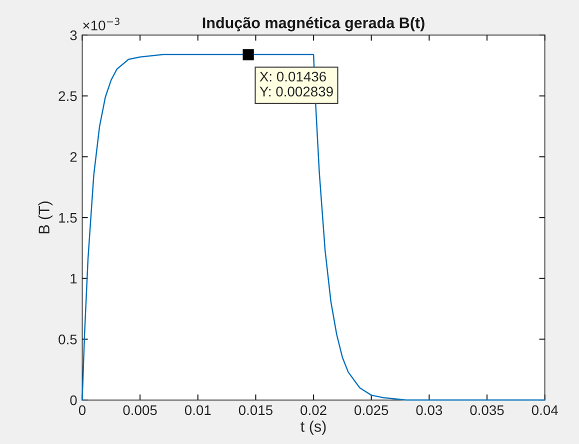 This screenshot has width=579, height=444. I want to click on x-tick-label: 0.035, so click(487, 410).